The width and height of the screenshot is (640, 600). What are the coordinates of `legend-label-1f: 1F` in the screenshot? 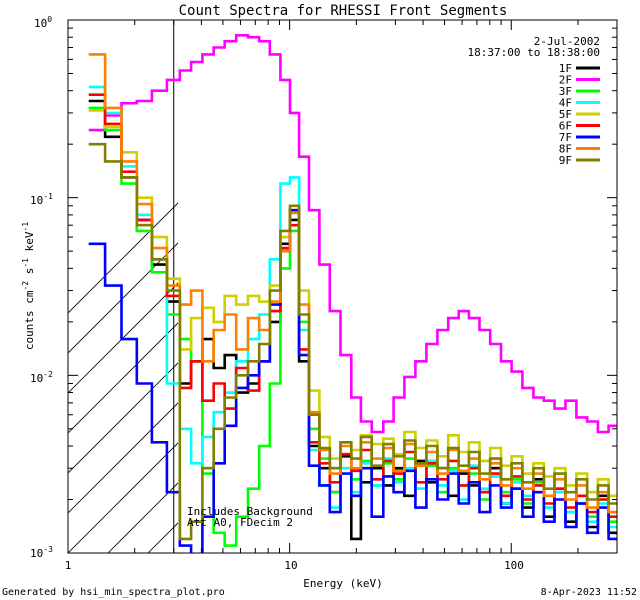 It's located at (565, 68).